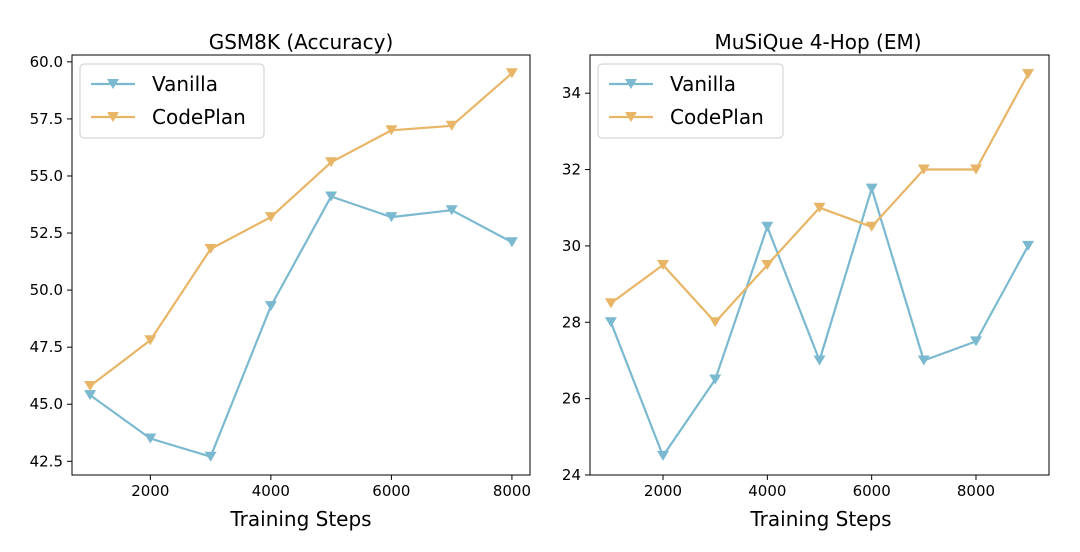 This screenshot has width=1080, height=552. I want to click on y-tick-label: 24, so click(571, 475).